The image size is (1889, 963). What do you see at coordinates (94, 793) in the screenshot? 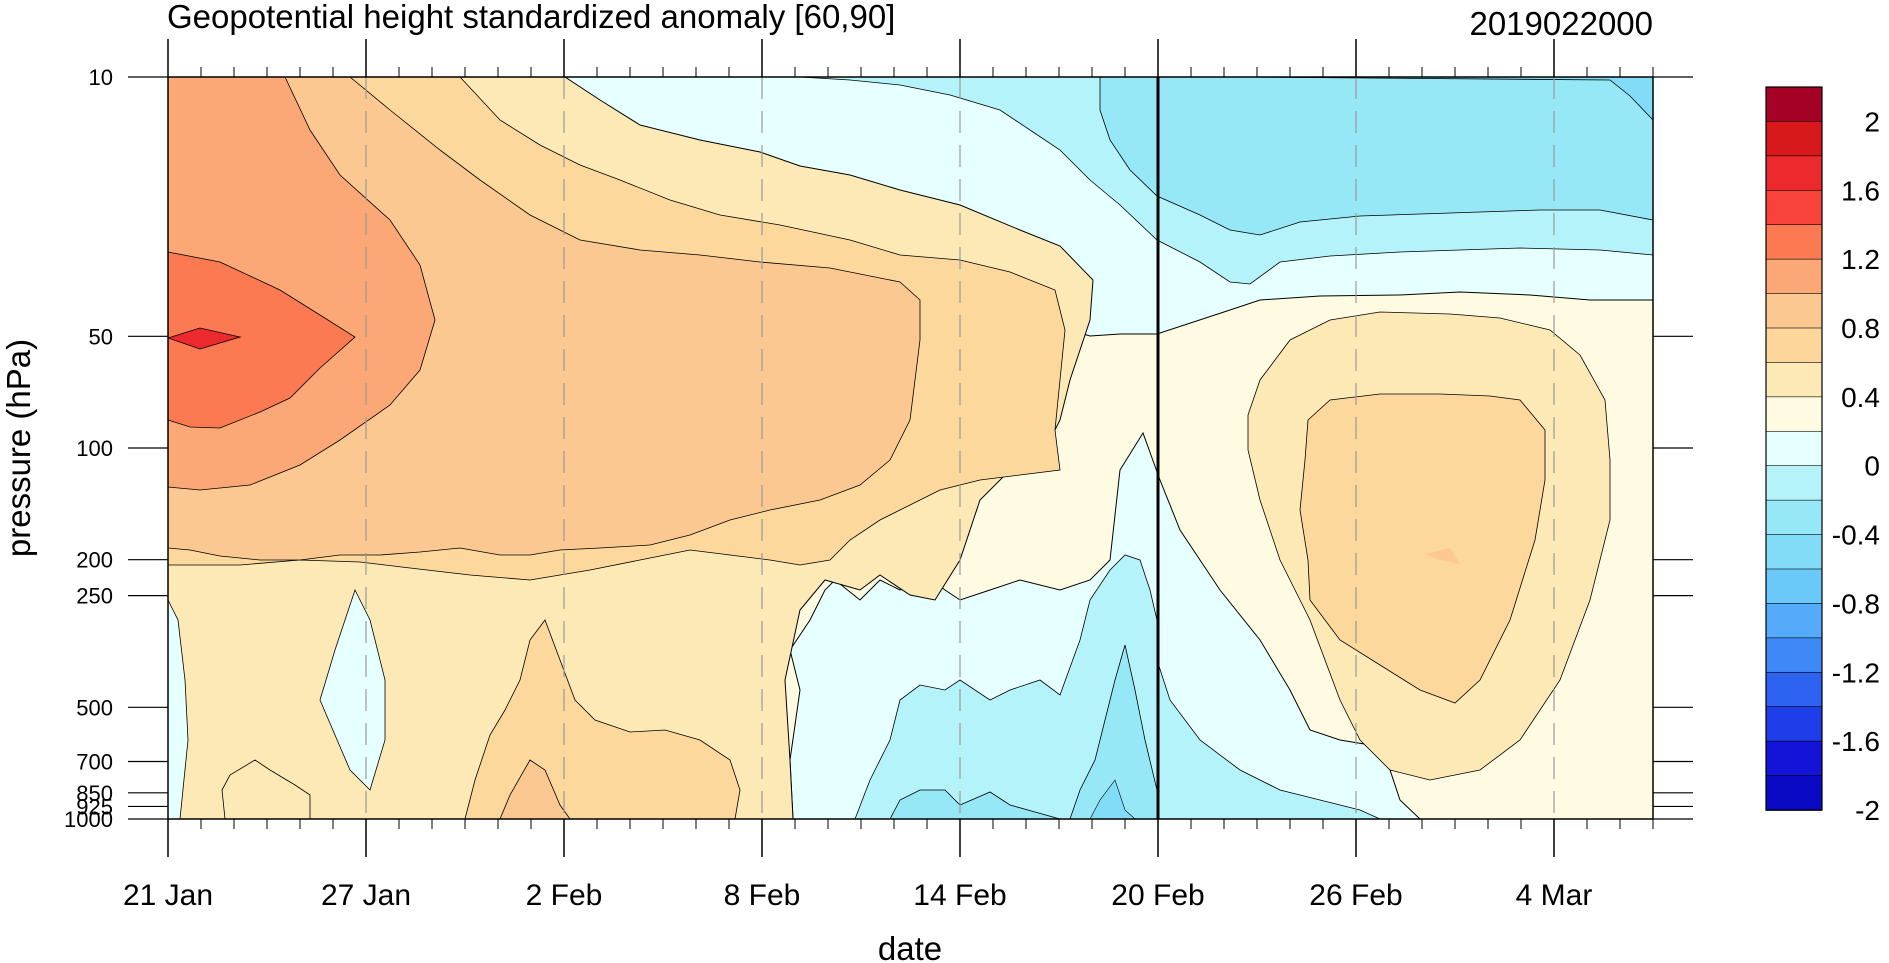
I see `y-tick-label: 850` at bounding box center [94, 793].